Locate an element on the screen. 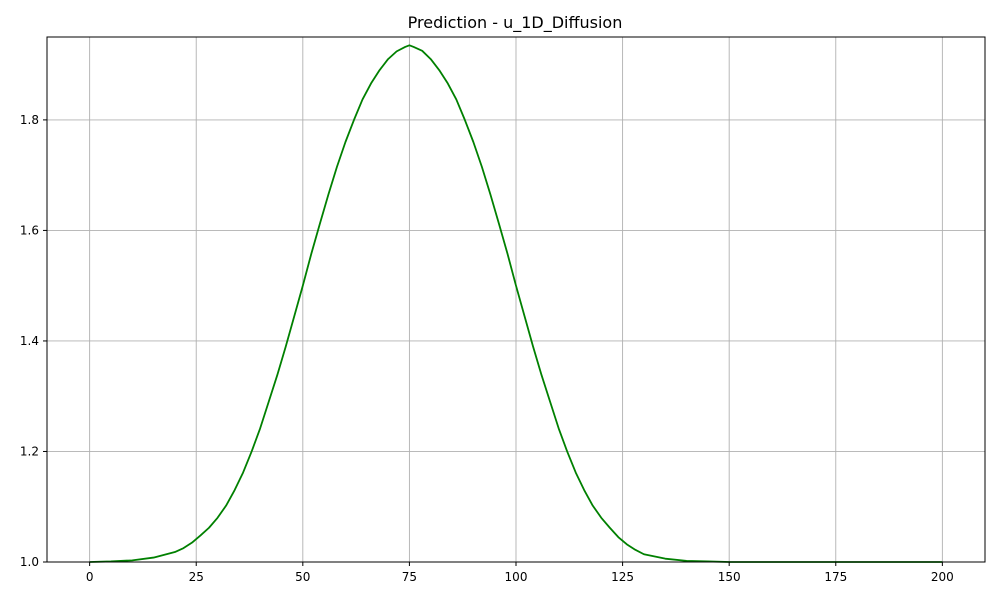  y-tick-label: 1.6 is located at coordinates (29, 230).